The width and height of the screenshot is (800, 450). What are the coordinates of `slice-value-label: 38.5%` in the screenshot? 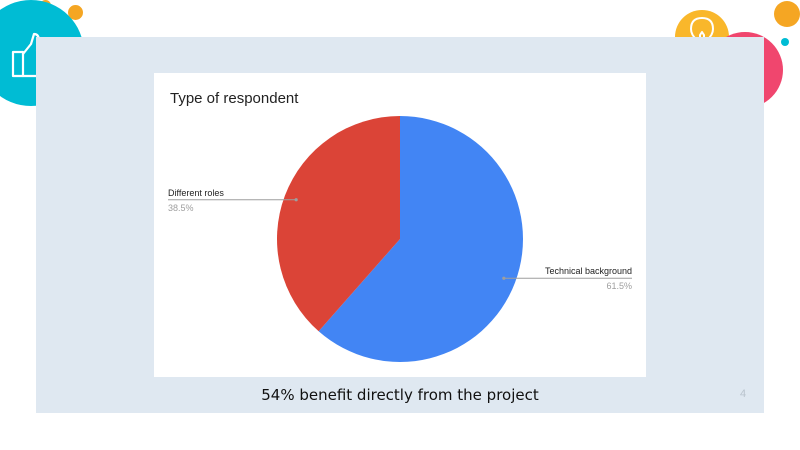 It's located at (181, 208).